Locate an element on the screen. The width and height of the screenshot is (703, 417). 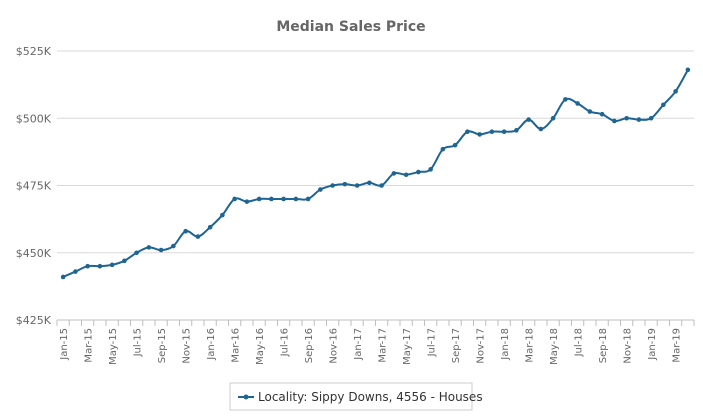
x-tick-label: Jan-19 is located at coordinates (652, 344).